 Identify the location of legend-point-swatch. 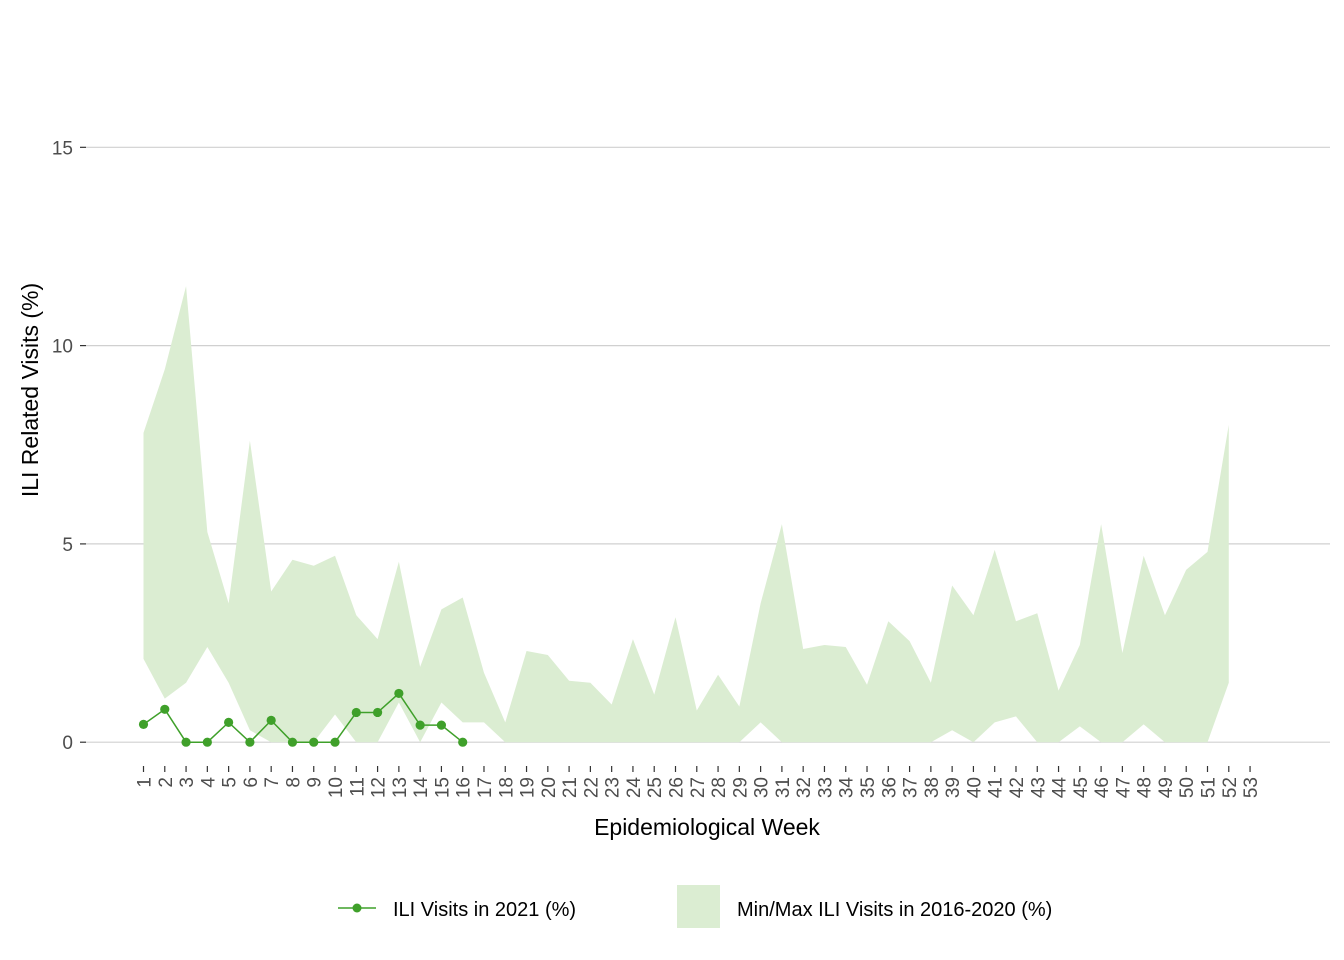
(357, 908).